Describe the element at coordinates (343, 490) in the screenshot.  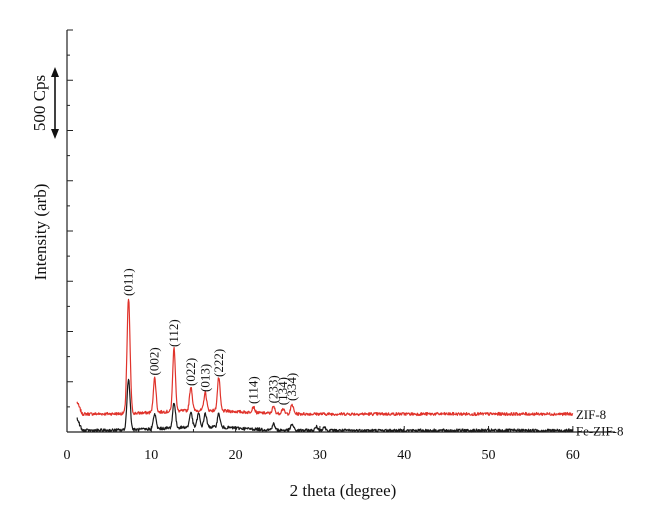
I see `x-axis-label: 2 theta (degree)` at that location.